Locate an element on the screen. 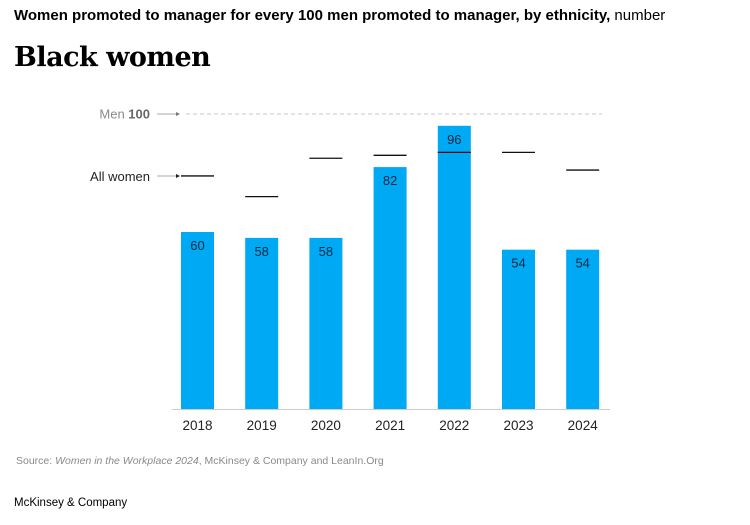  data-label-2018: 60 is located at coordinates (197, 245).